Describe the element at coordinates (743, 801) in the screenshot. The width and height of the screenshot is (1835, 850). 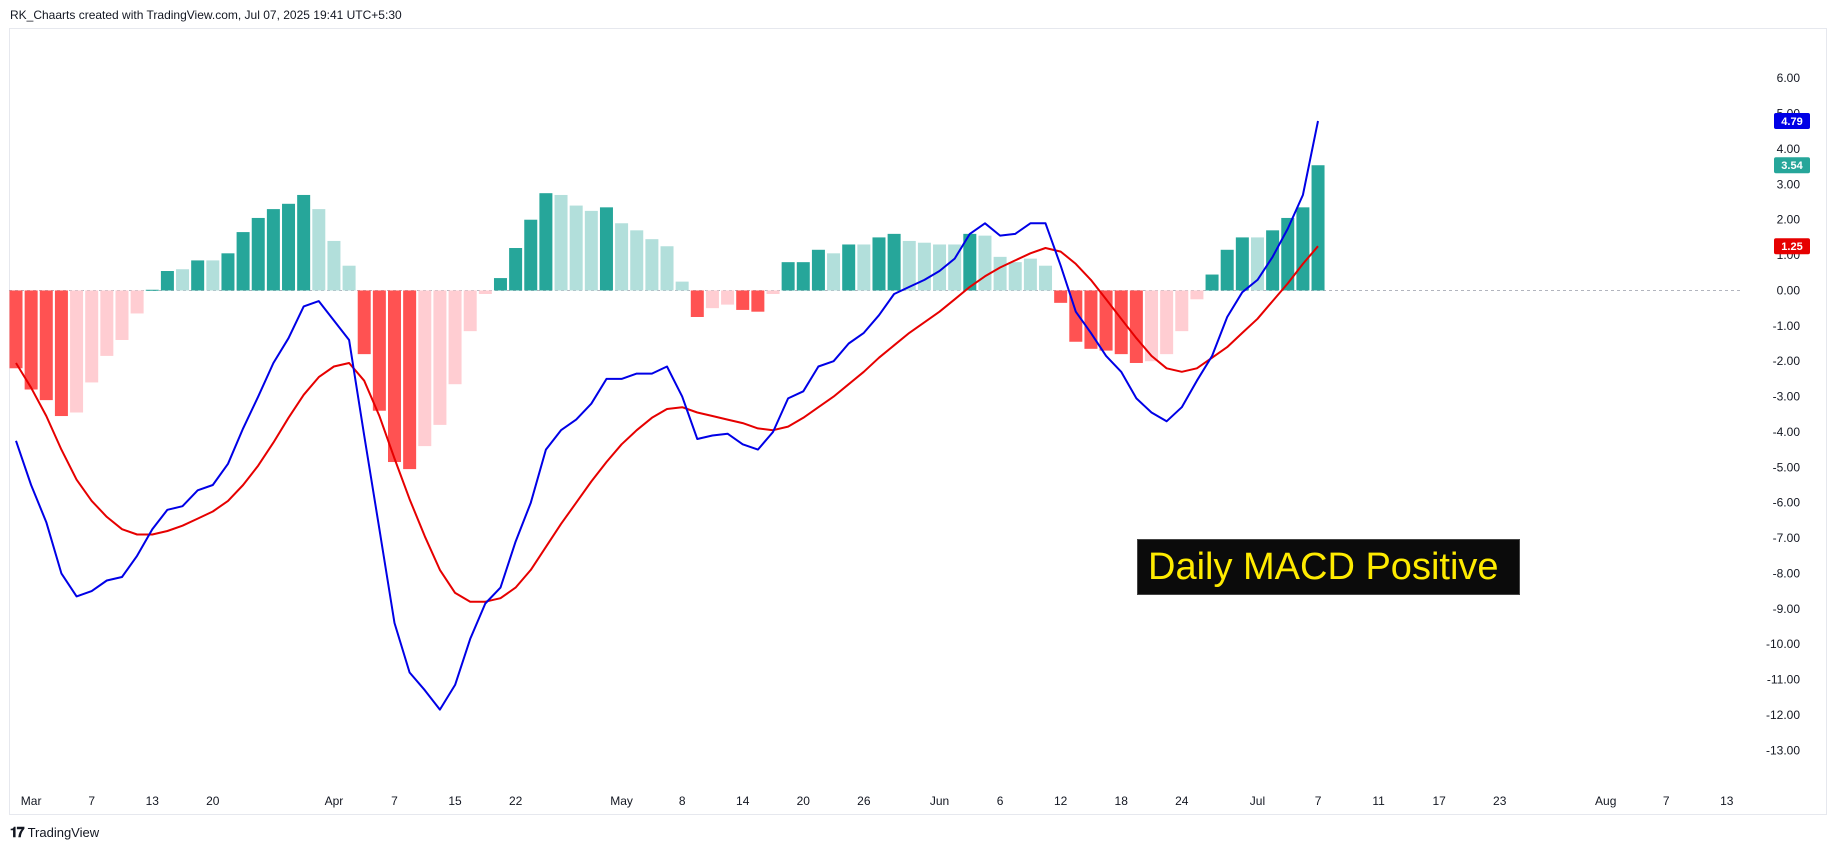
I see `x-tick-label: 14` at that location.